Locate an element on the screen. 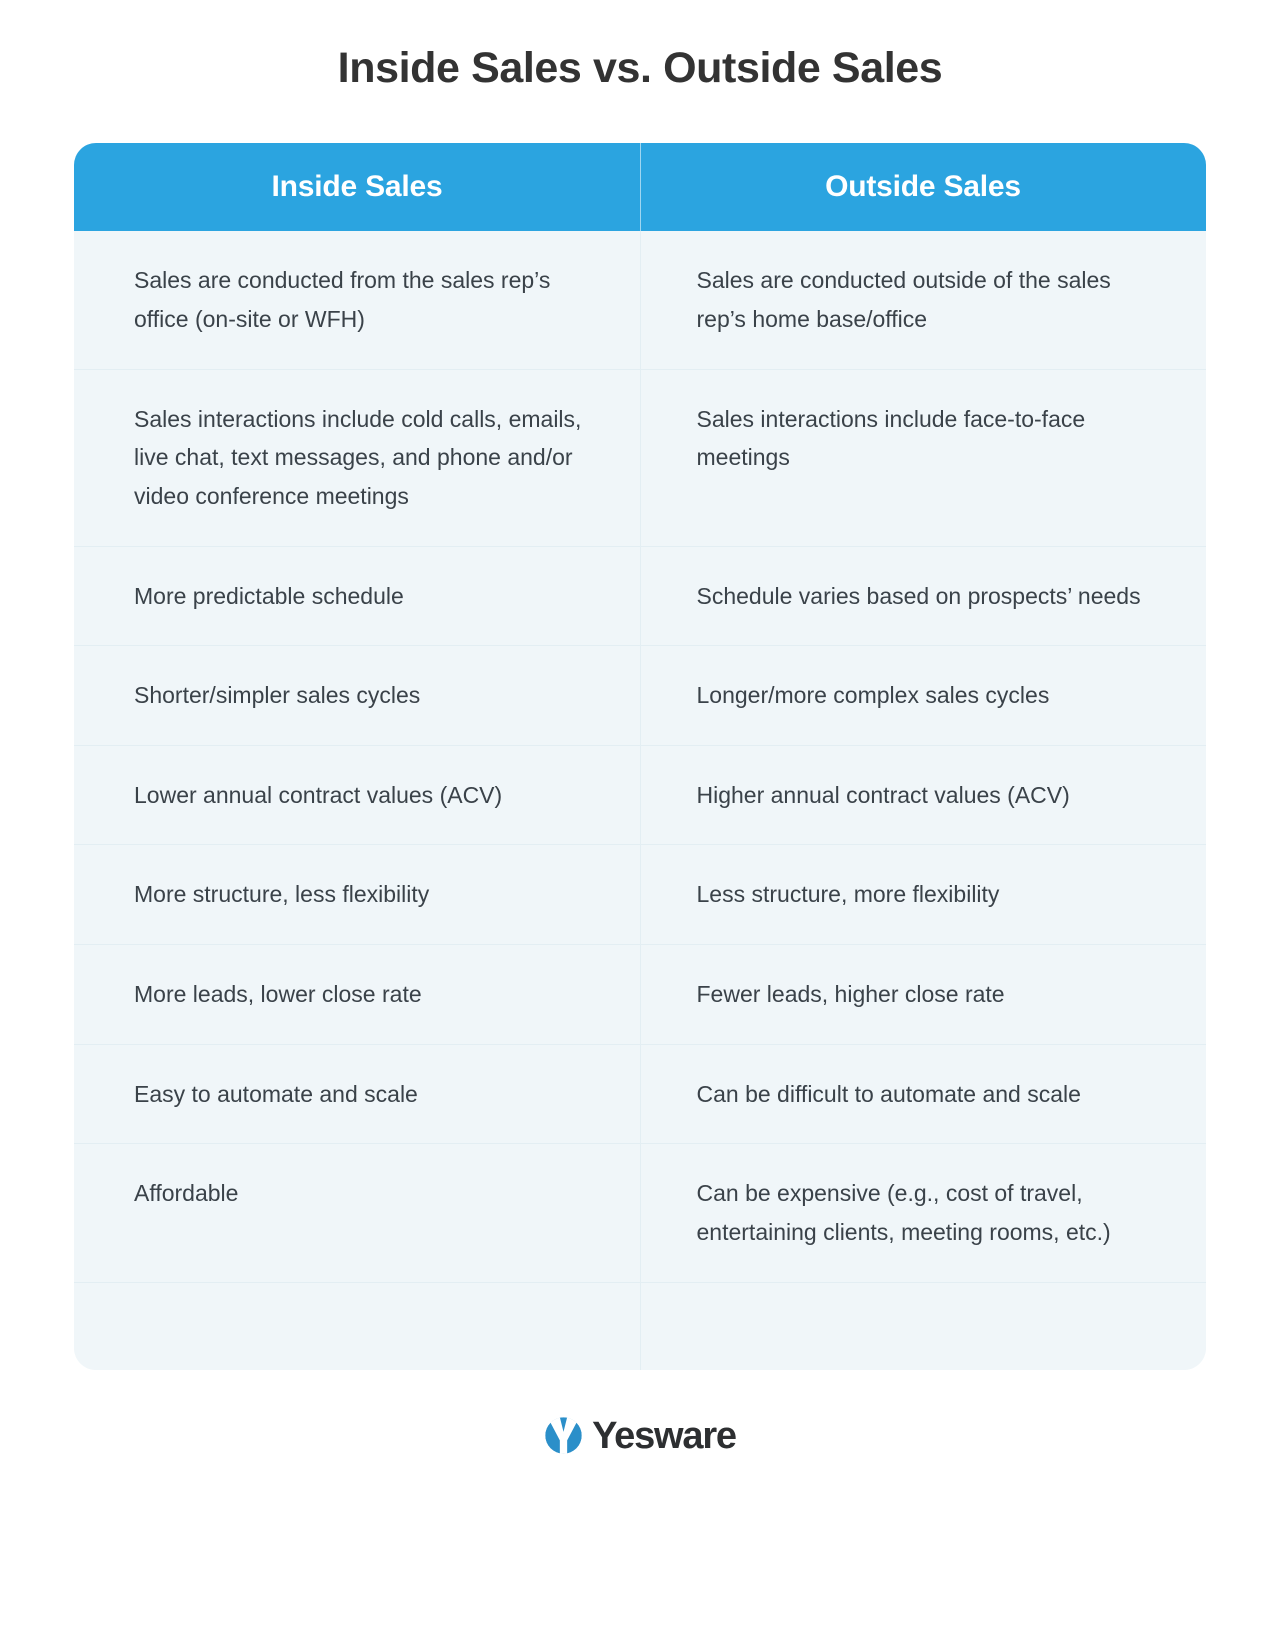  cell-outside-sales: Higher annual contract values (ACV) is located at coordinates (922, 794).